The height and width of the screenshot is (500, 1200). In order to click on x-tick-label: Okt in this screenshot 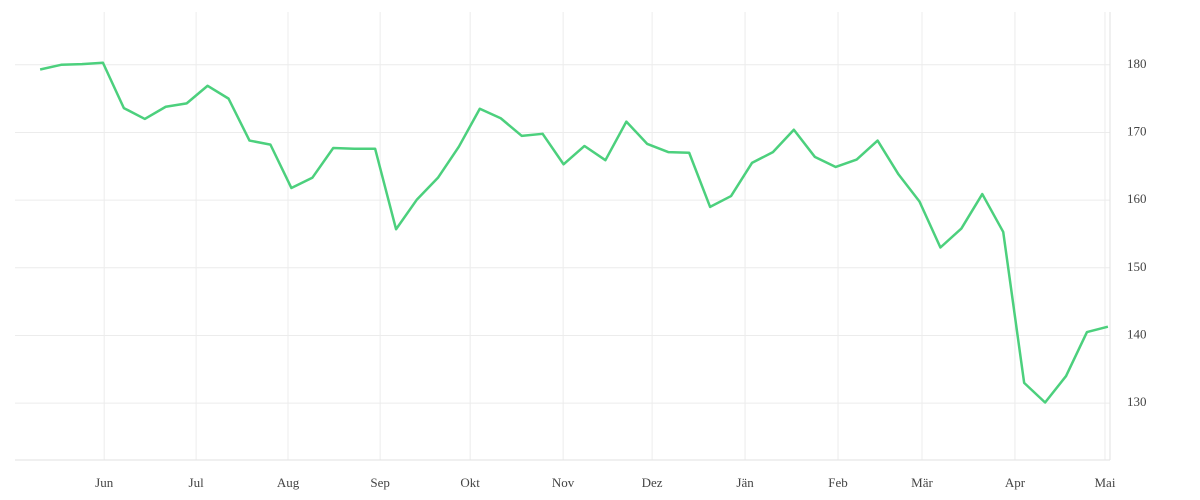, I will do `click(470, 482)`.